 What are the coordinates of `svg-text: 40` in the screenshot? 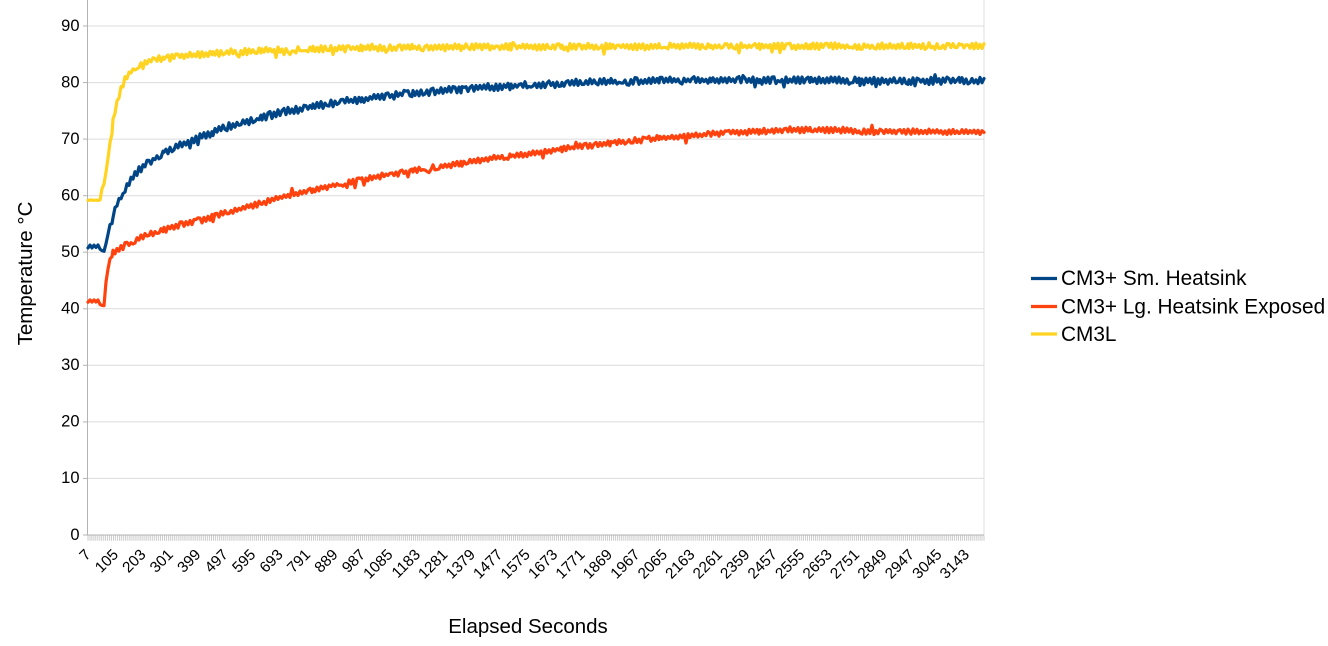 It's located at (70, 309).